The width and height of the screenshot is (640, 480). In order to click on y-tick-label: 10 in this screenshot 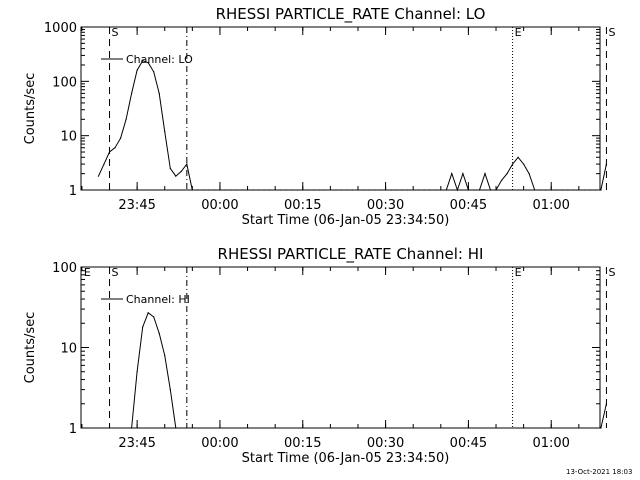, I will do `click(68, 137)`.